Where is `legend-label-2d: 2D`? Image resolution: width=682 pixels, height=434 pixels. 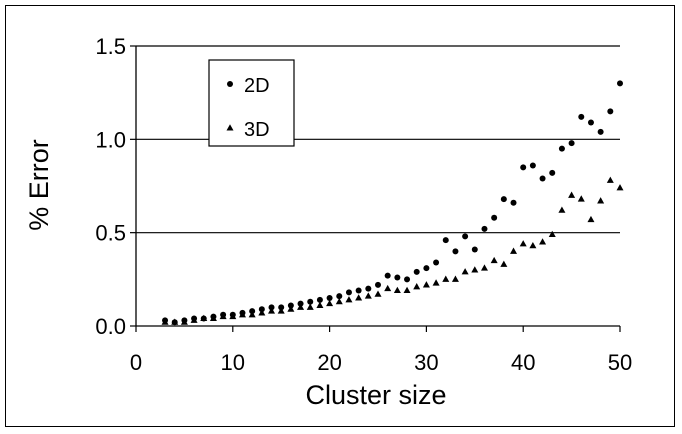 legend-label-2d: 2D is located at coordinates (257, 86).